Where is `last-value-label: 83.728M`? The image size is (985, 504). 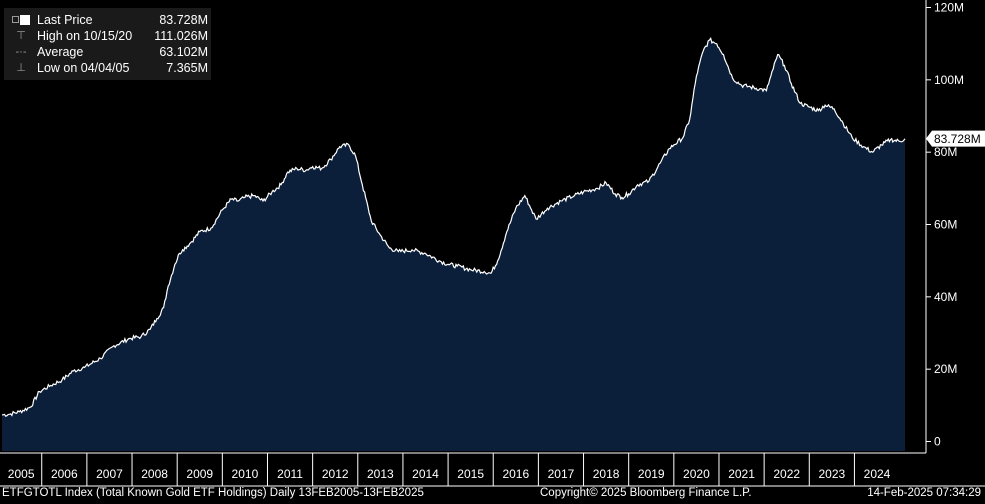
last-value-label: 83.728M is located at coordinates (957, 139).